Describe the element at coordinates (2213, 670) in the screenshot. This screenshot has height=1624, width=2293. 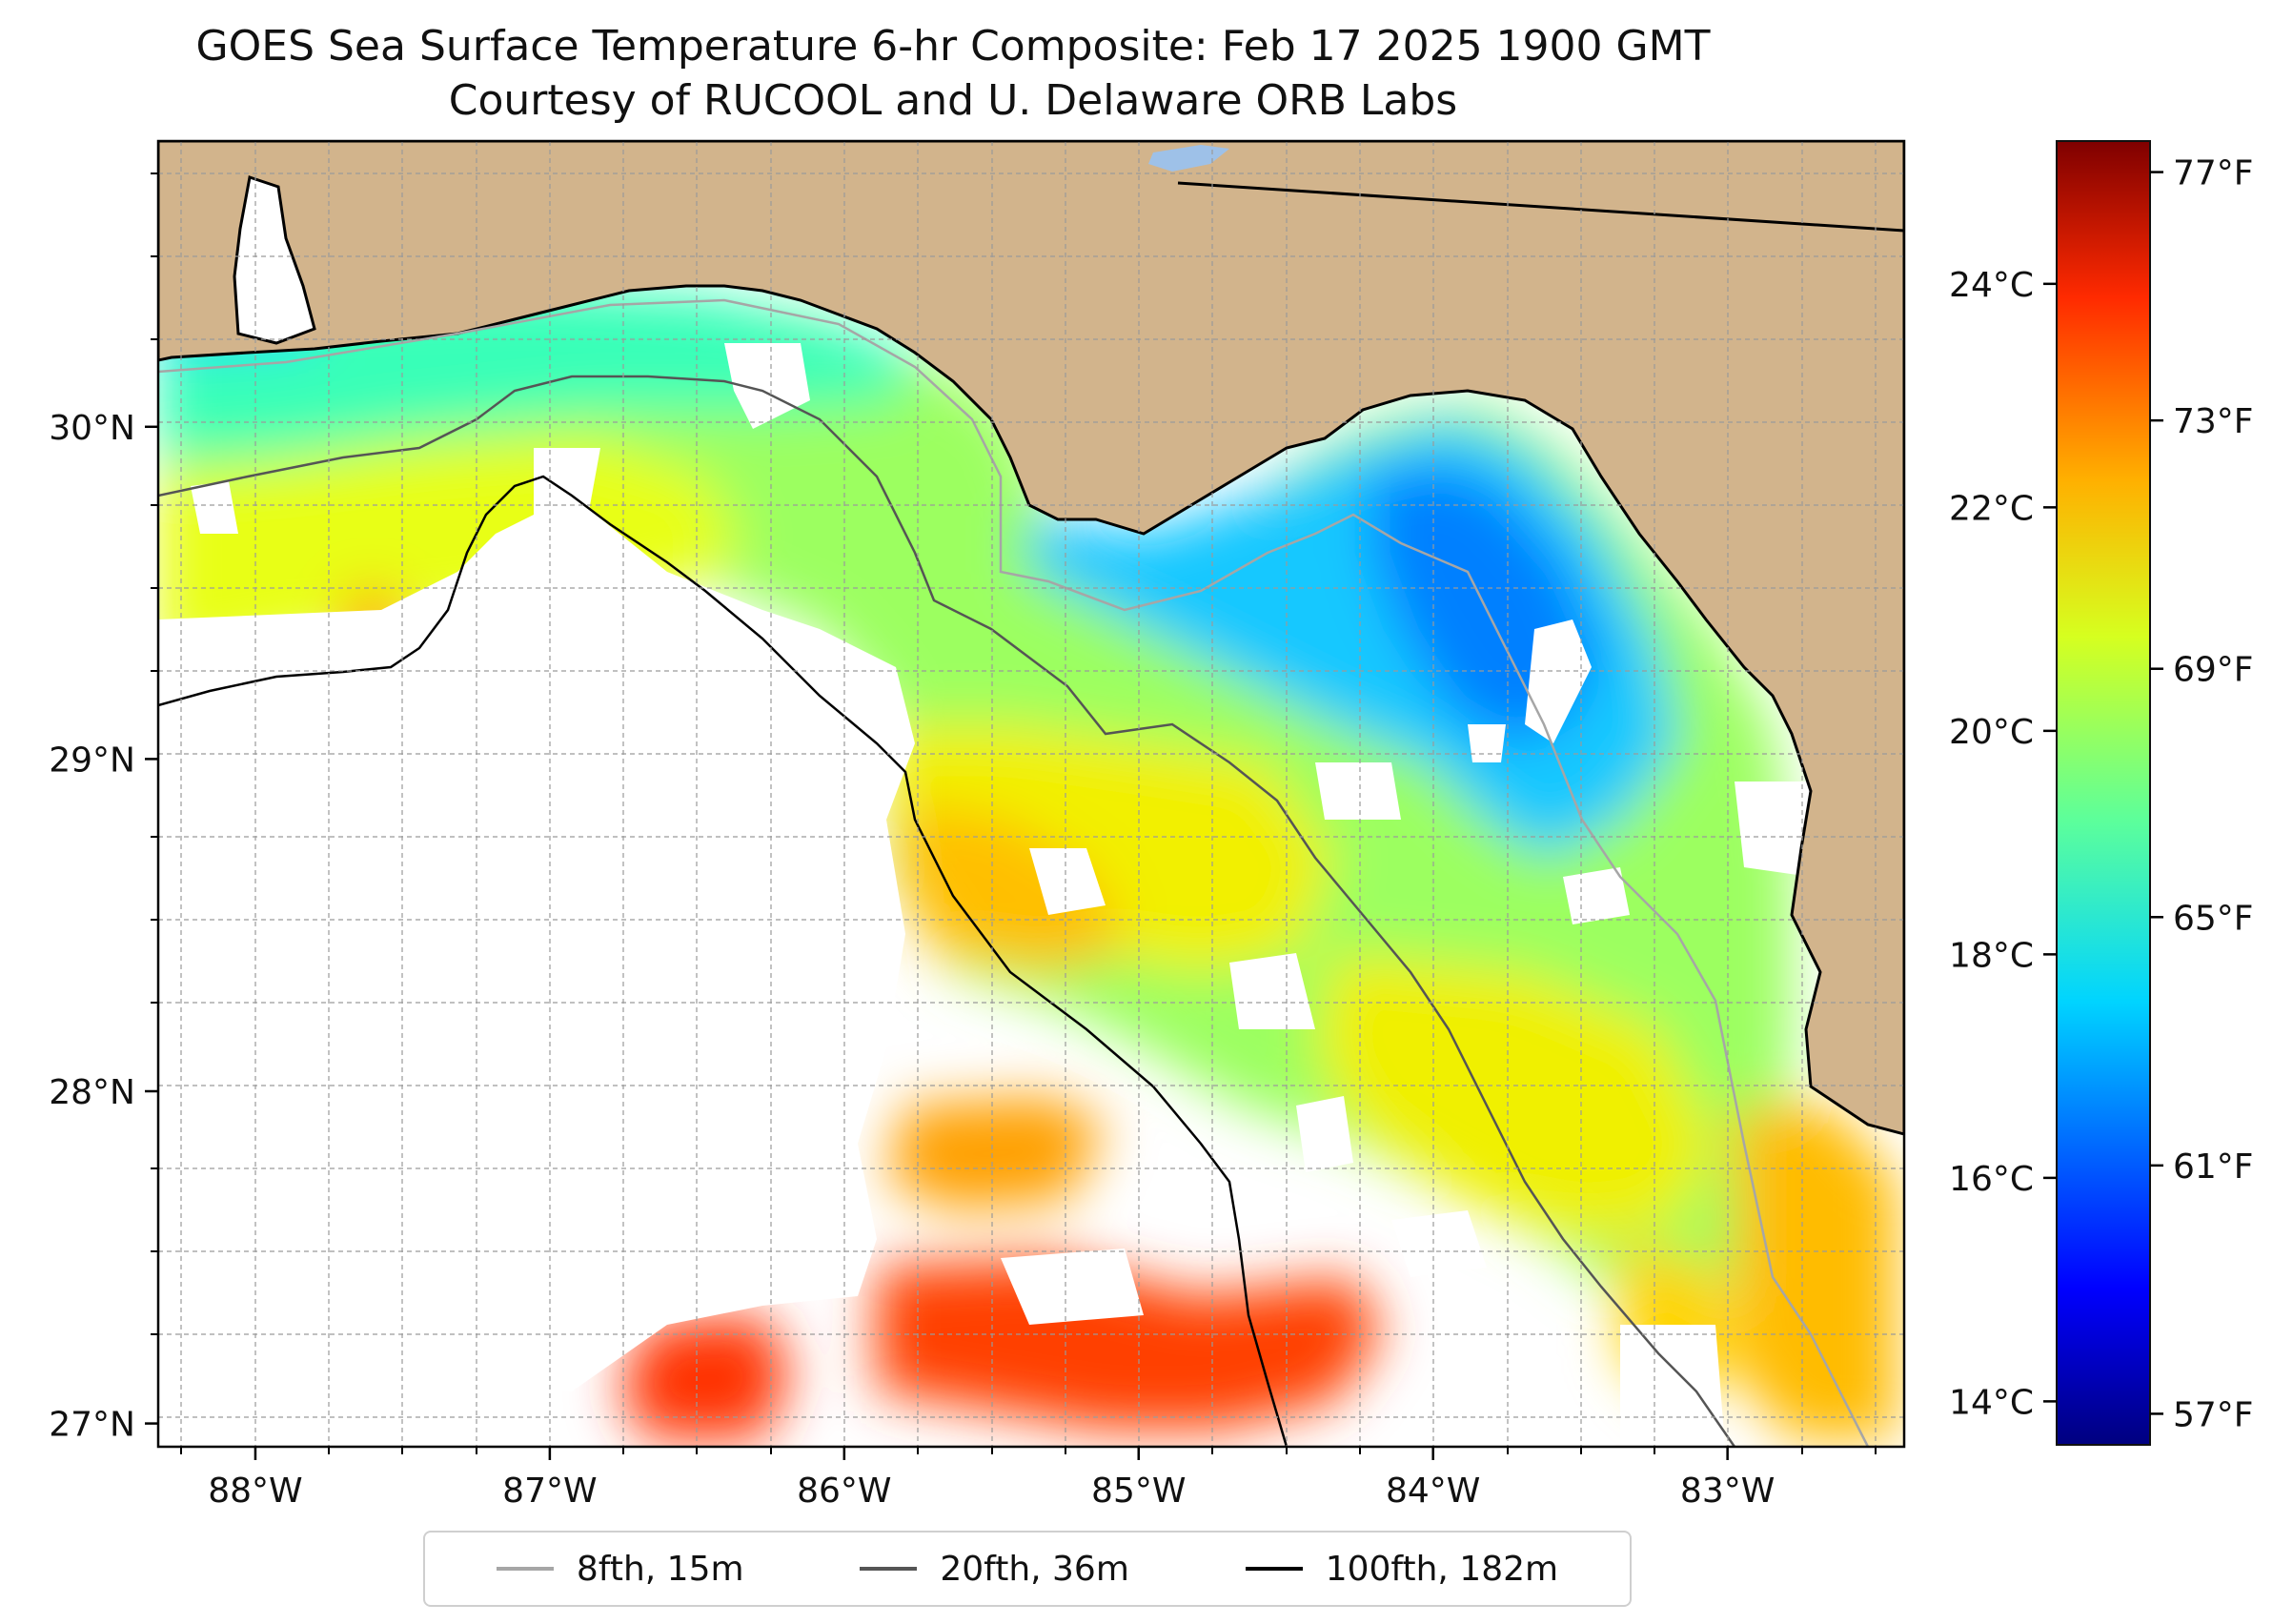
I see `fahrenheit-tick-label: 69°F` at that location.